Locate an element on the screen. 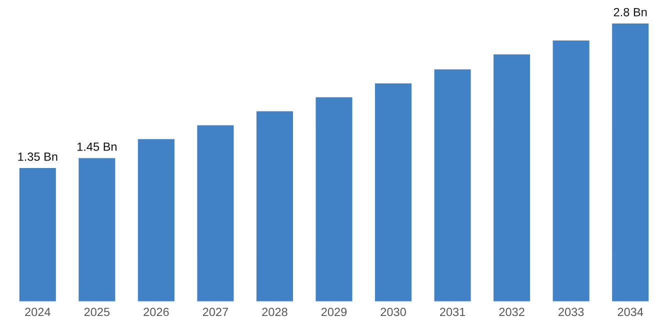  x-tick-label: 2031 is located at coordinates (453, 312).